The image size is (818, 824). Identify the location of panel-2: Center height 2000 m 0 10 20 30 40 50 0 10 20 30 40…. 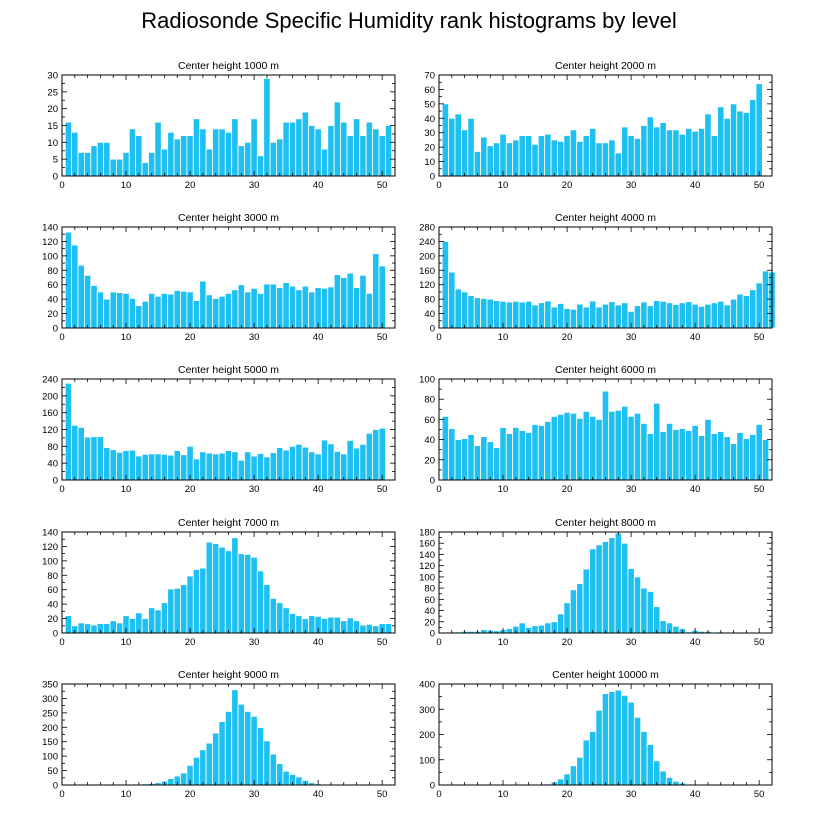
(598, 125).